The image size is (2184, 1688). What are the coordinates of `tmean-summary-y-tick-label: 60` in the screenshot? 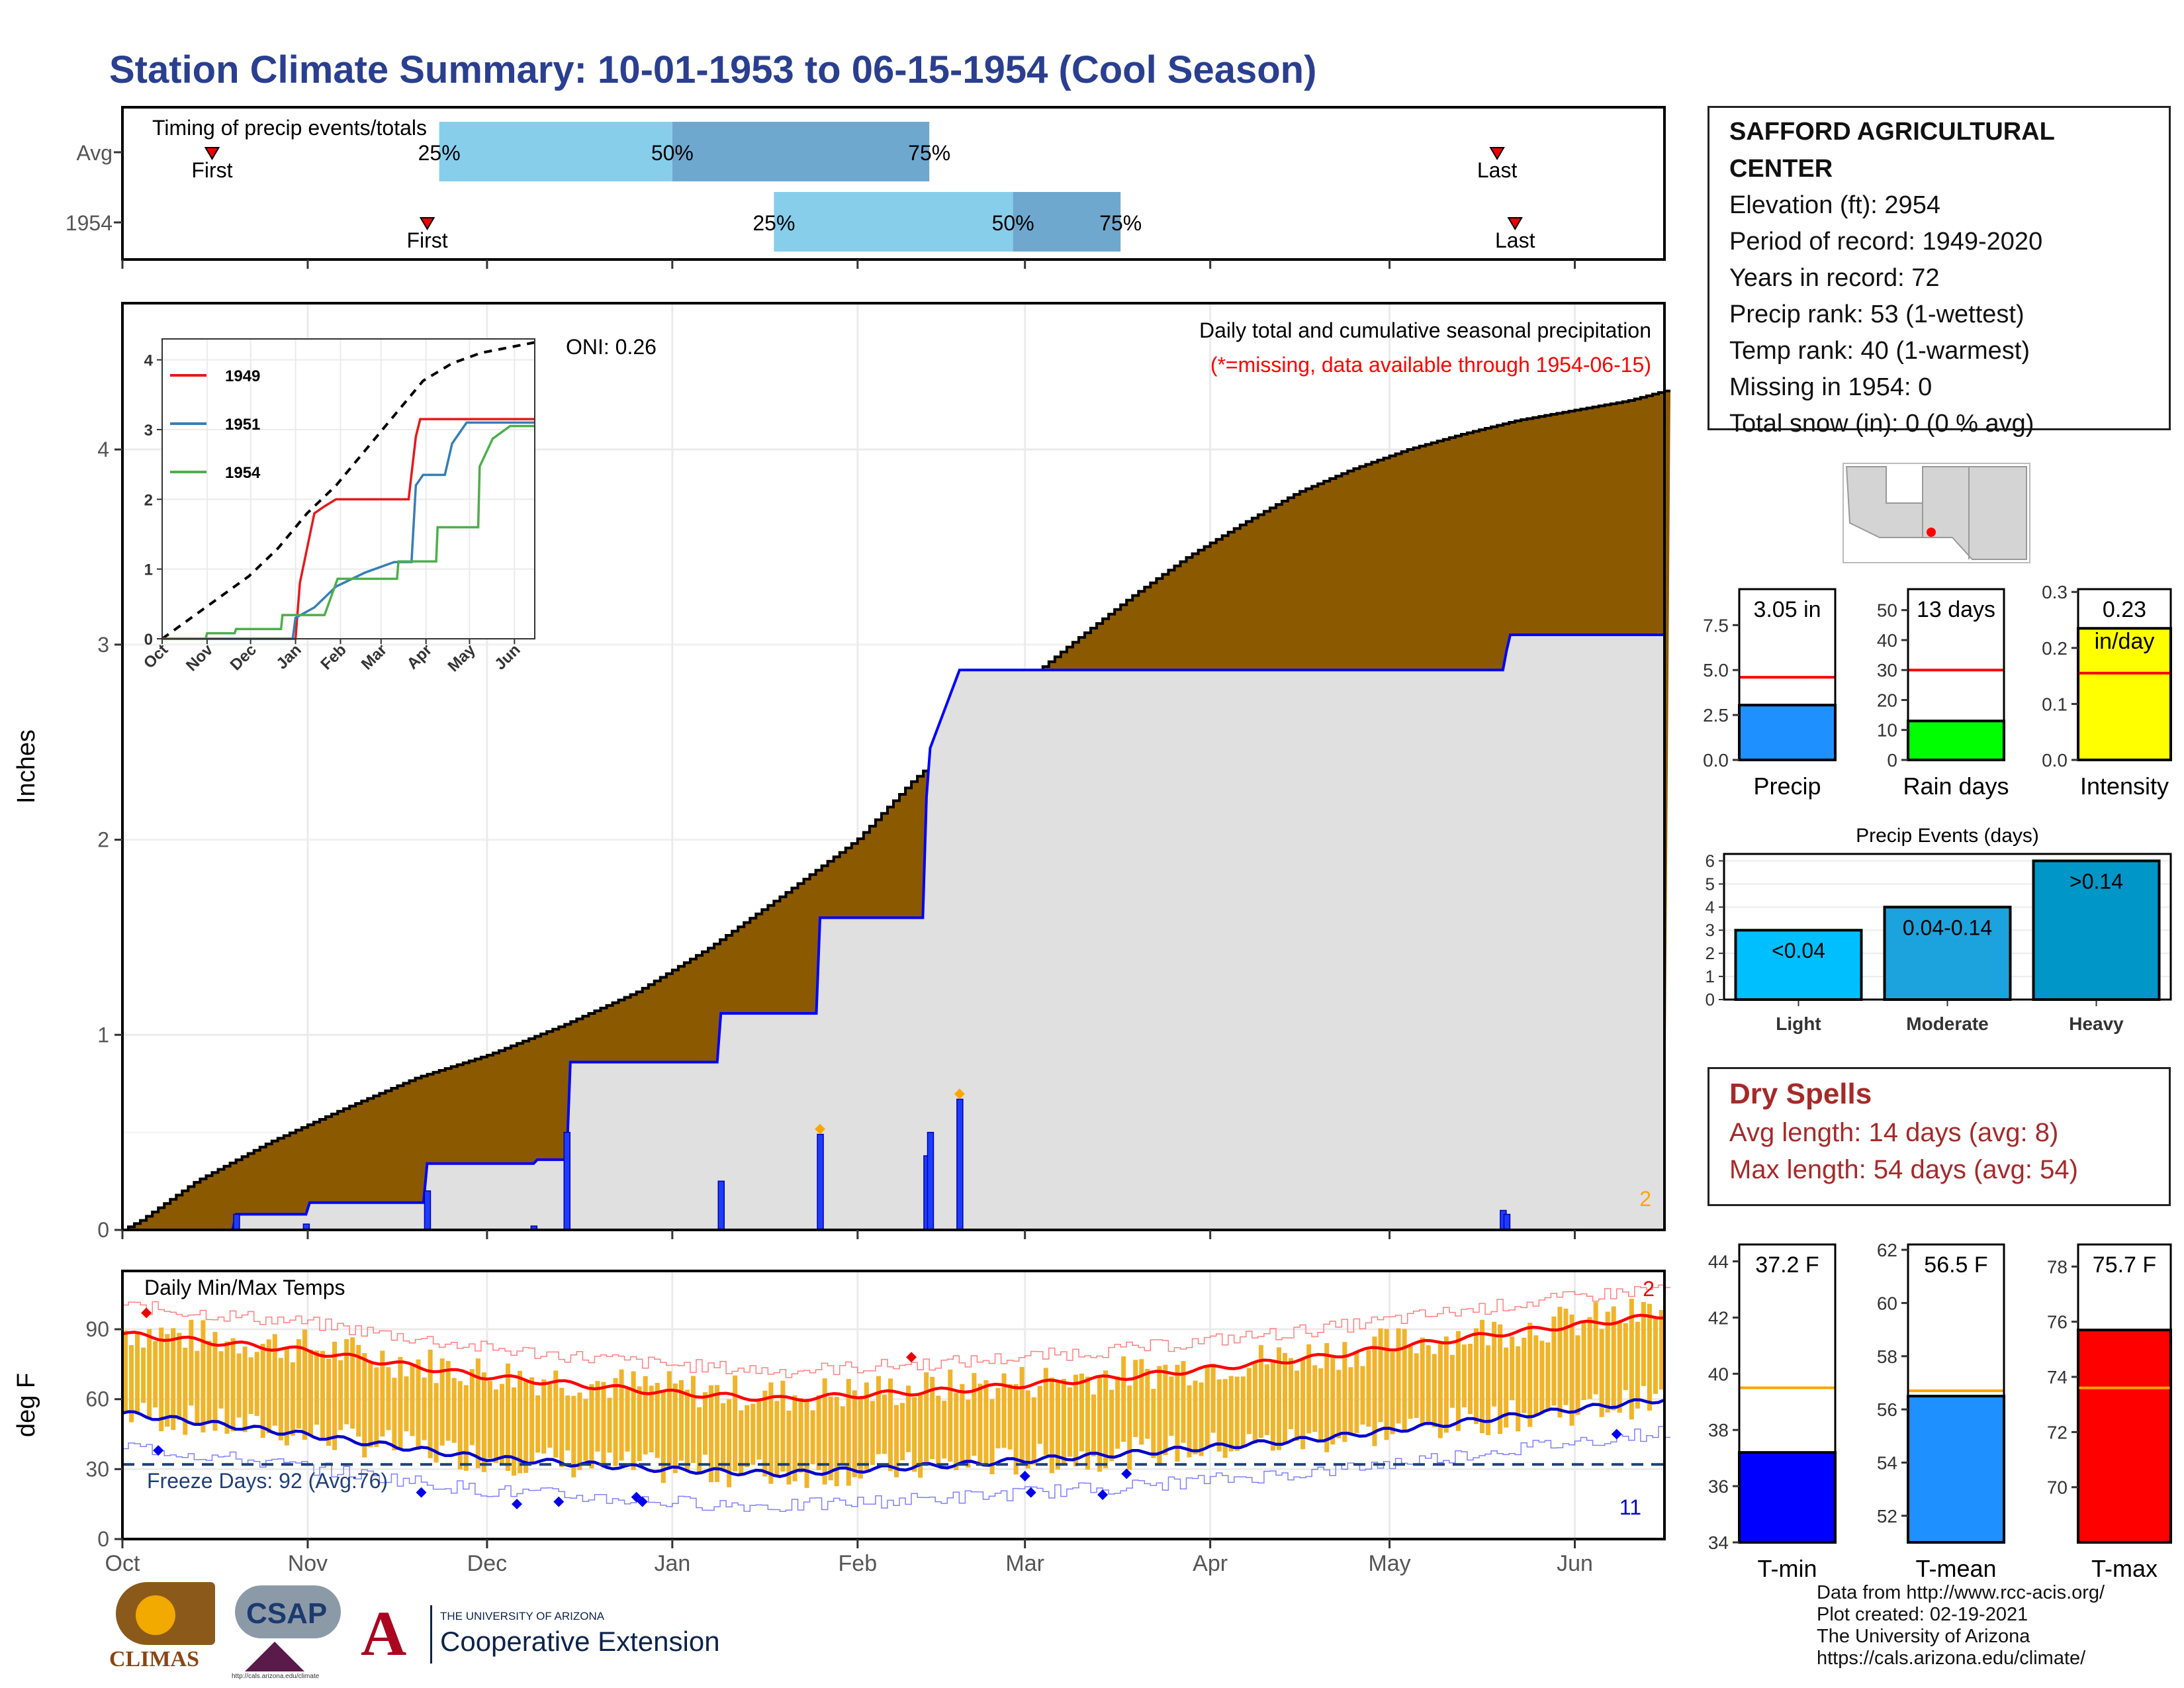 It's located at (1887, 1303).